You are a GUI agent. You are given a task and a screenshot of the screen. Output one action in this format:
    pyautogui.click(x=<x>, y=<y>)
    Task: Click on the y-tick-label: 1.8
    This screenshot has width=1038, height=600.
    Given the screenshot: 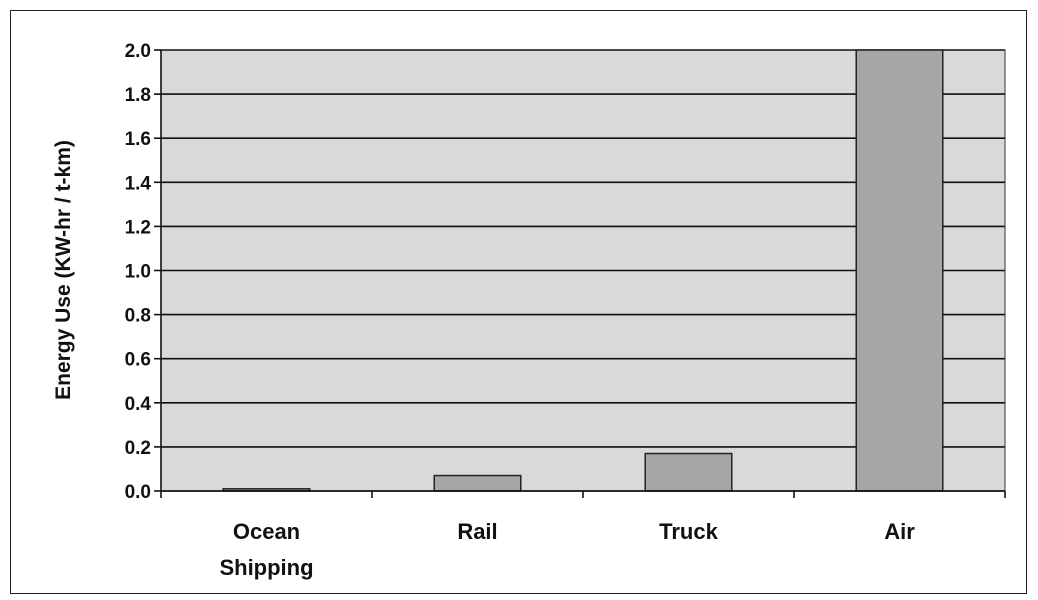 What is the action you would take?
    pyautogui.click(x=138, y=95)
    